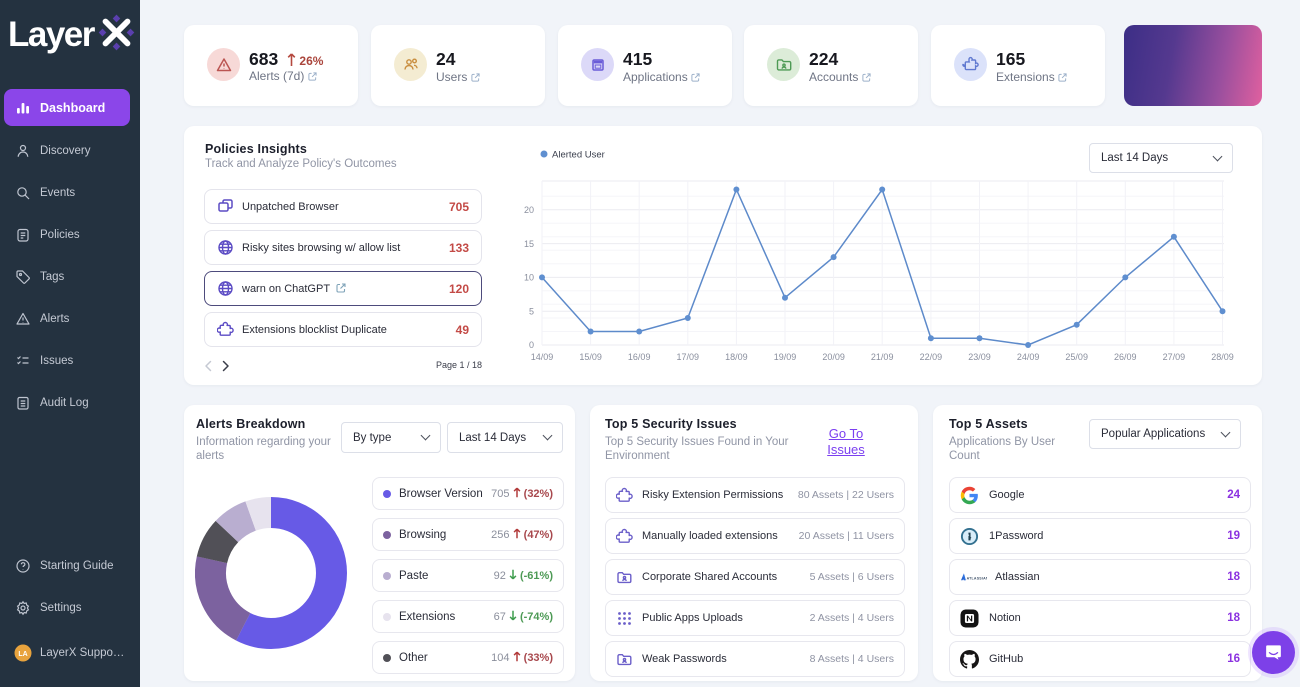 The image size is (1300, 687). I want to click on svg-text: 5, so click(531, 311).